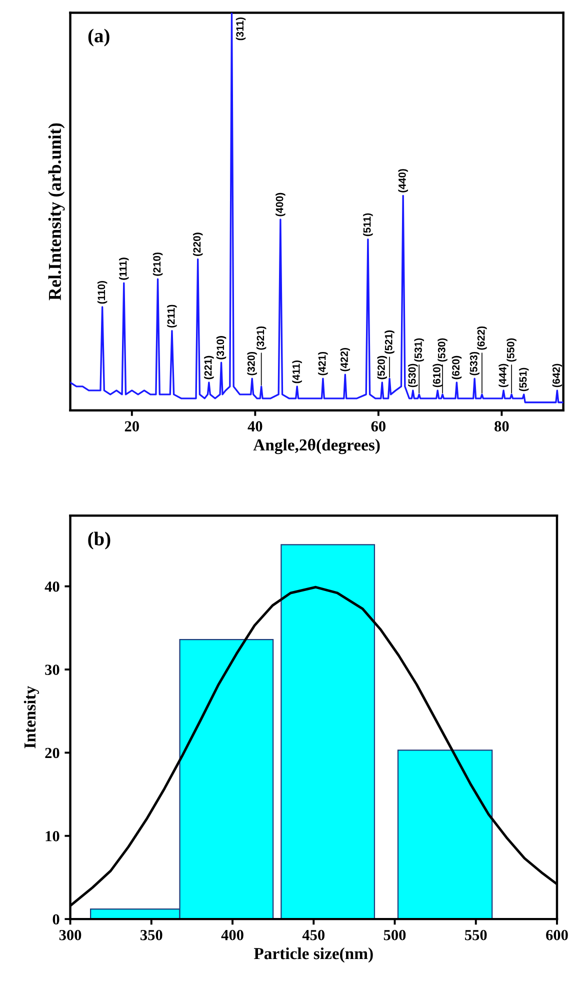 The width and height of the screenshot is (576, 984). Describe the element at coordinates (476, 935) in the screenshot. I see `x-tick-label: 550` at that location.